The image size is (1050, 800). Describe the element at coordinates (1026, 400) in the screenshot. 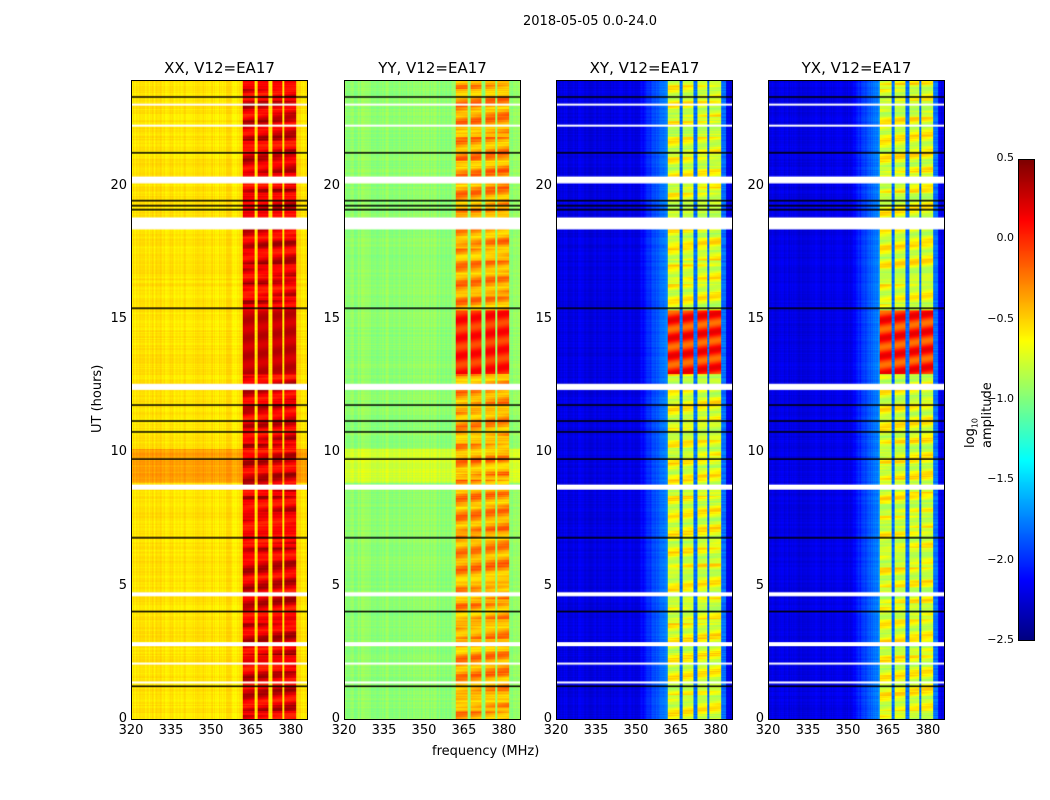

I see `colorbar` at that location.